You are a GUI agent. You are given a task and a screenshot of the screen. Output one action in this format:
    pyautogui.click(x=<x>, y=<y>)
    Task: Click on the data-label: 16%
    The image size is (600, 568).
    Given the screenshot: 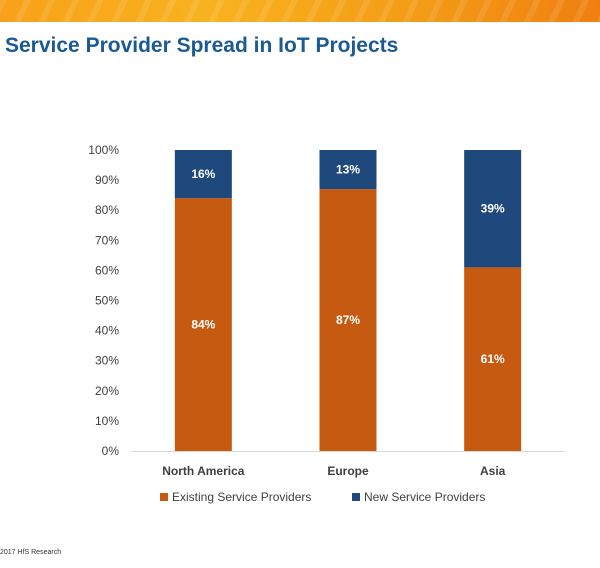 What is the action you would take?
    pyautogui.click(x=203, y=174)
    